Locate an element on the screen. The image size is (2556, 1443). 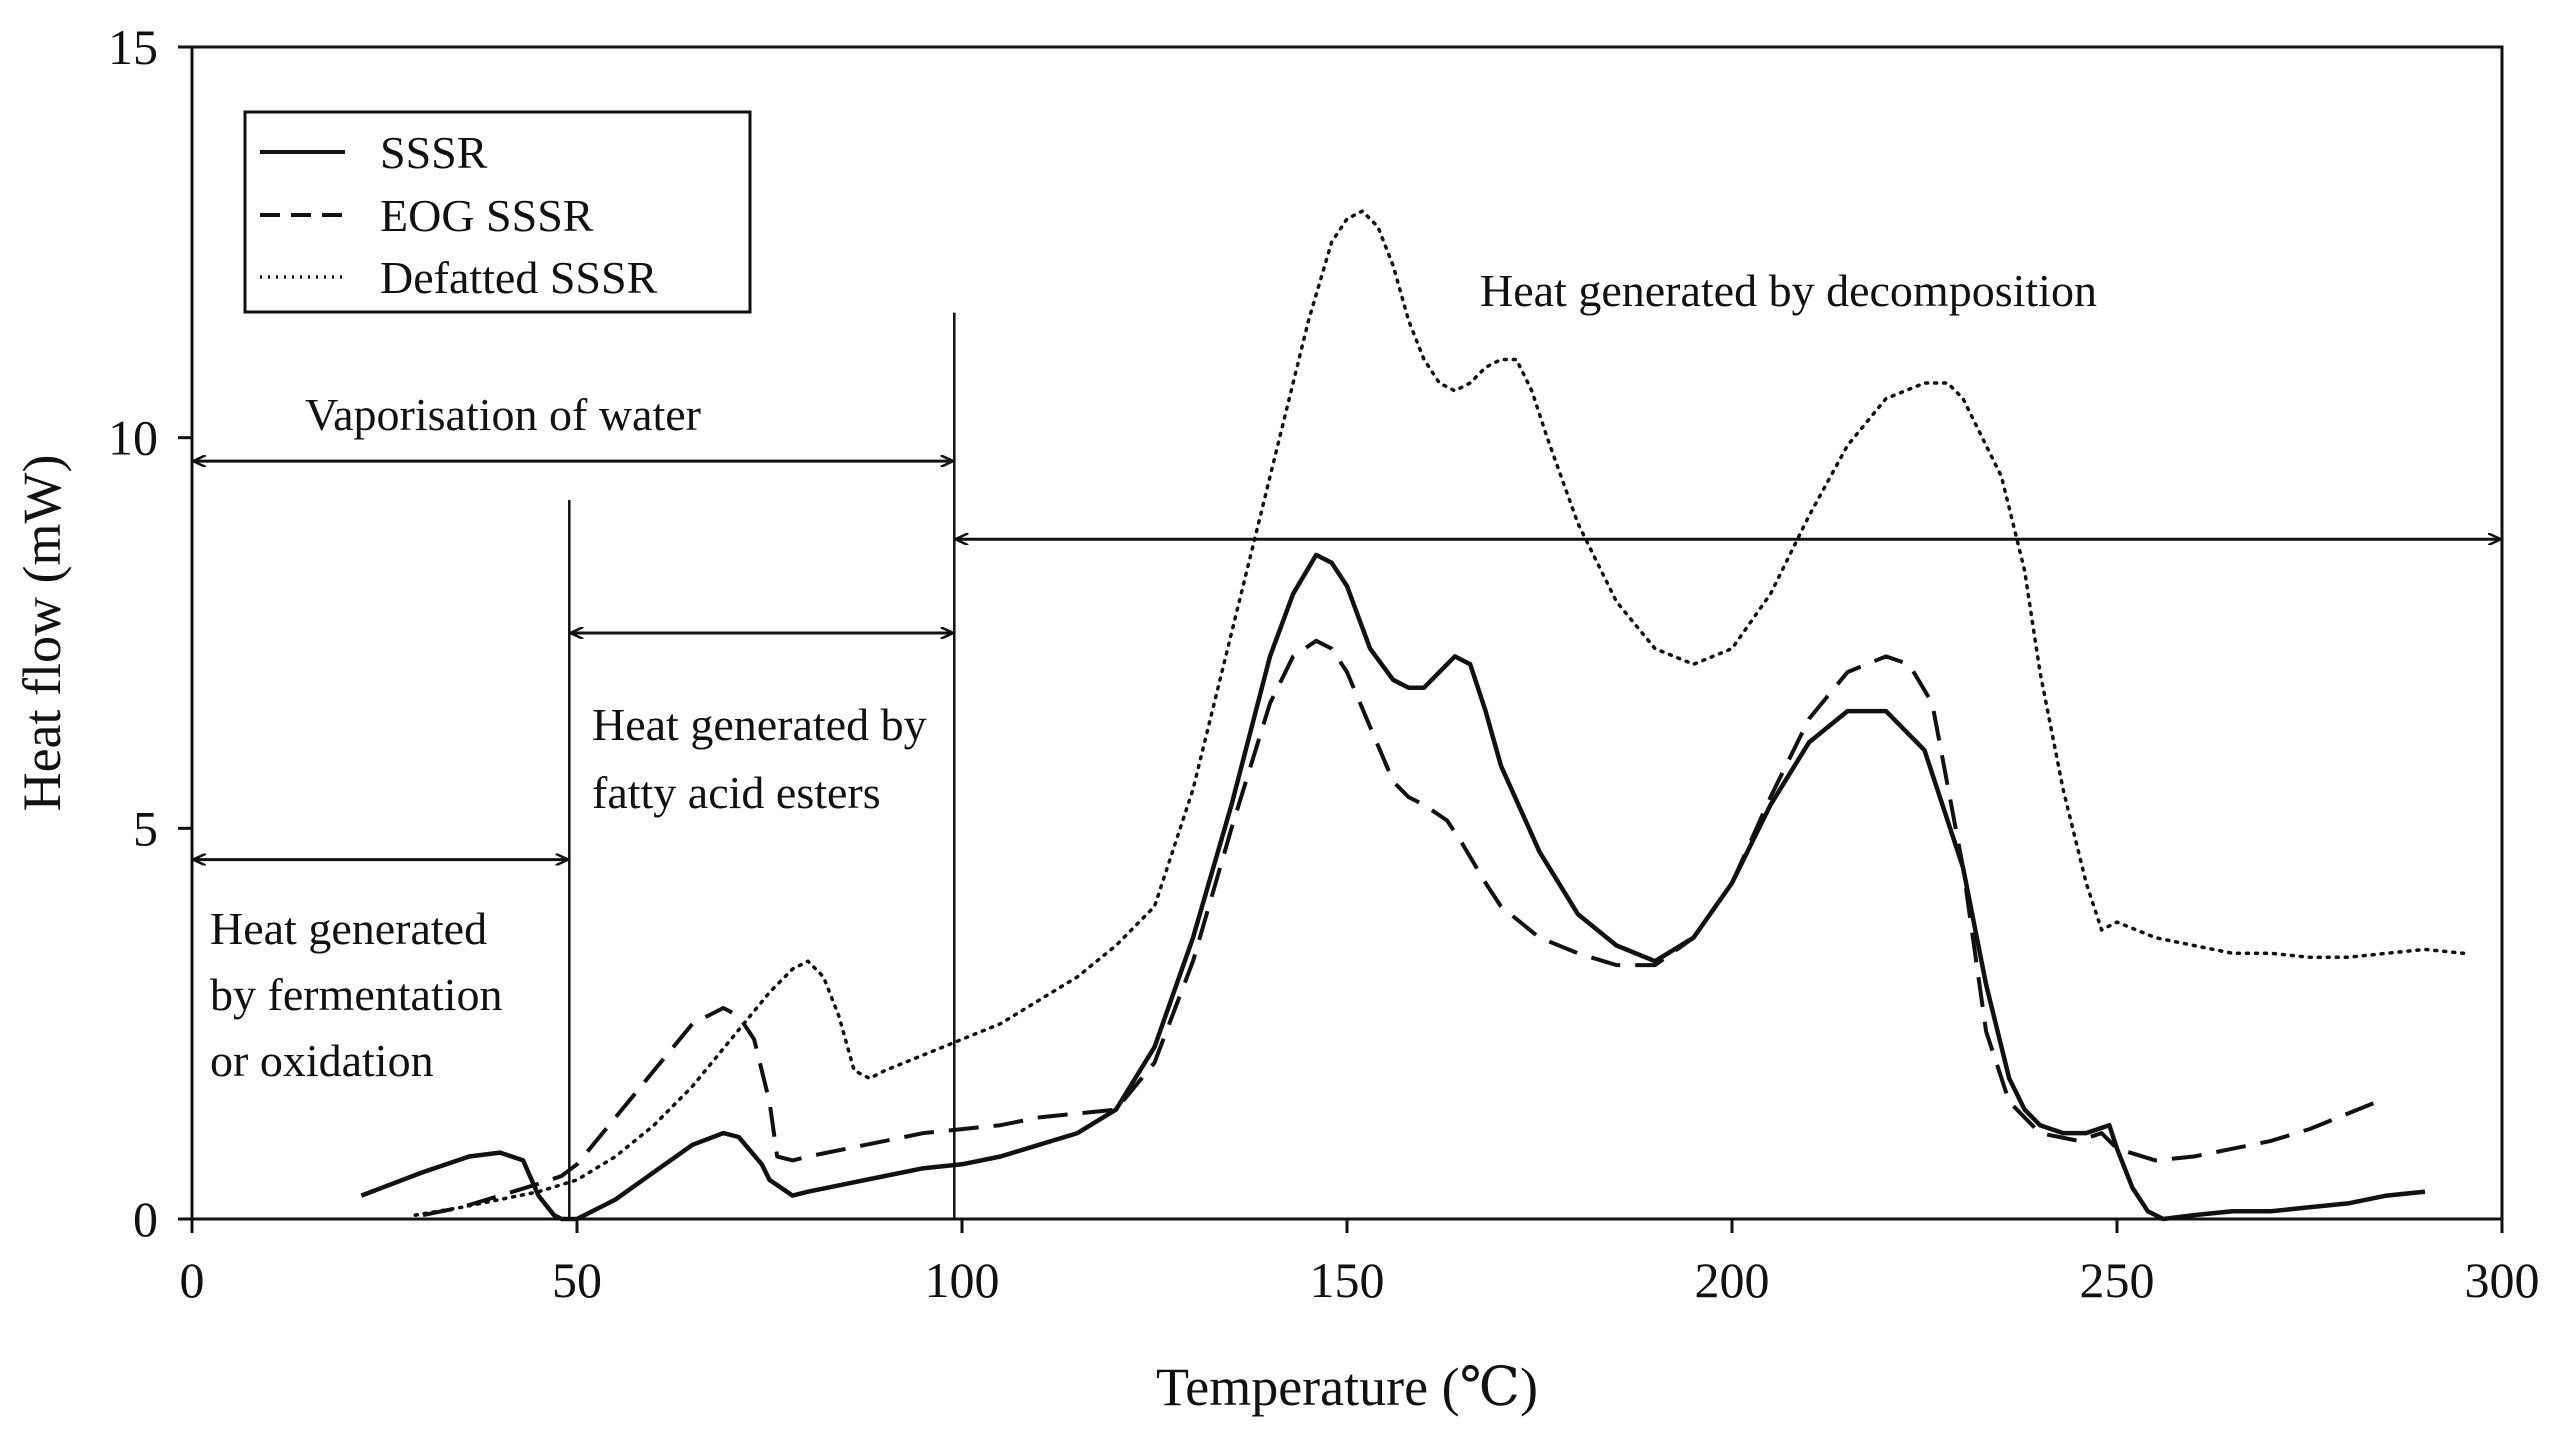
legend-box is located at coordinates (497, 212).